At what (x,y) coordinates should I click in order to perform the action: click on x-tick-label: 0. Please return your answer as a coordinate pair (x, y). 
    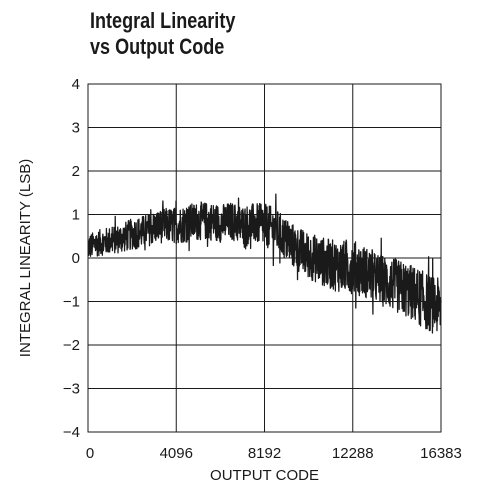
    Looking at the image, I should click on (90, 453).